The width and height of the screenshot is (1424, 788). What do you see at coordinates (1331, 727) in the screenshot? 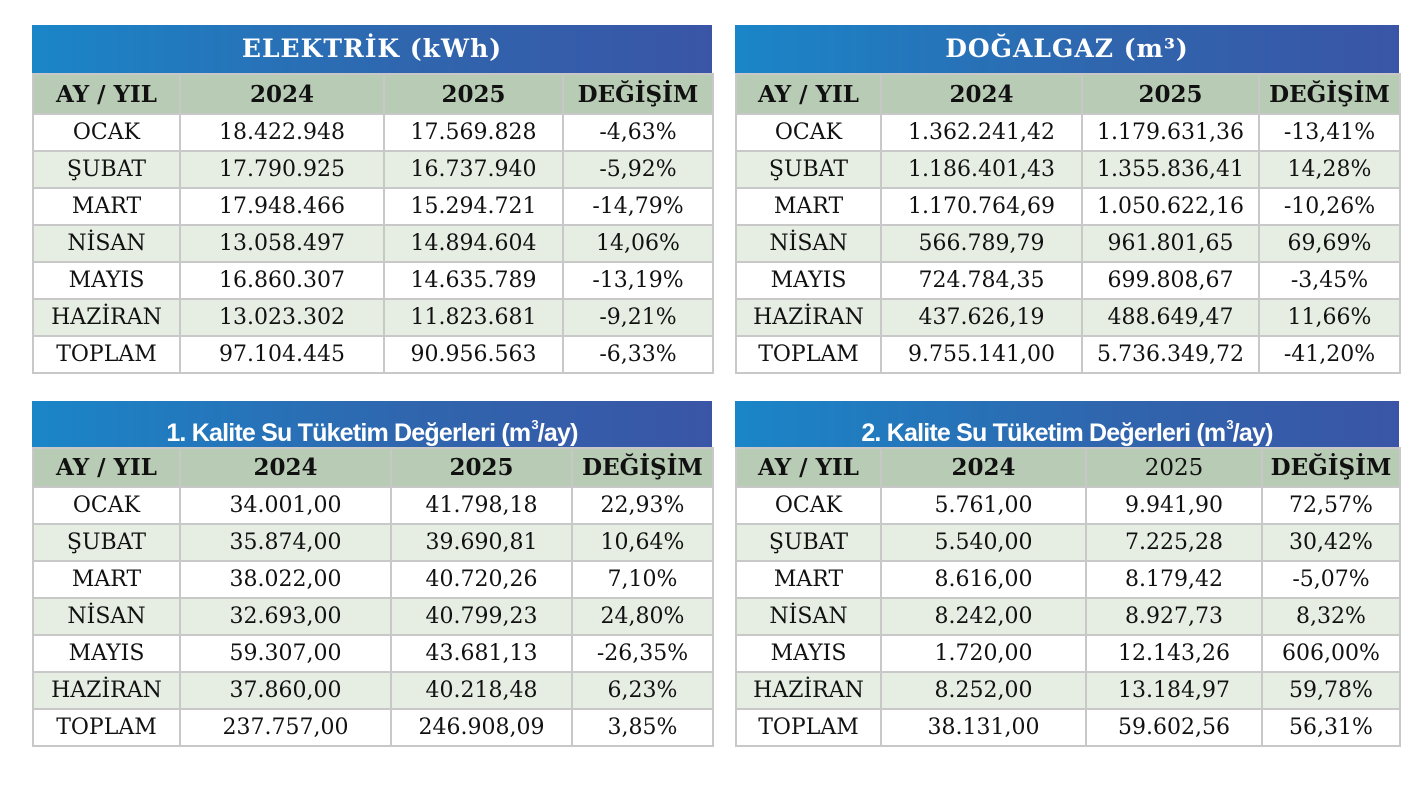
I see `cell-change: 56,31%` at bounding box center [1331, 727].